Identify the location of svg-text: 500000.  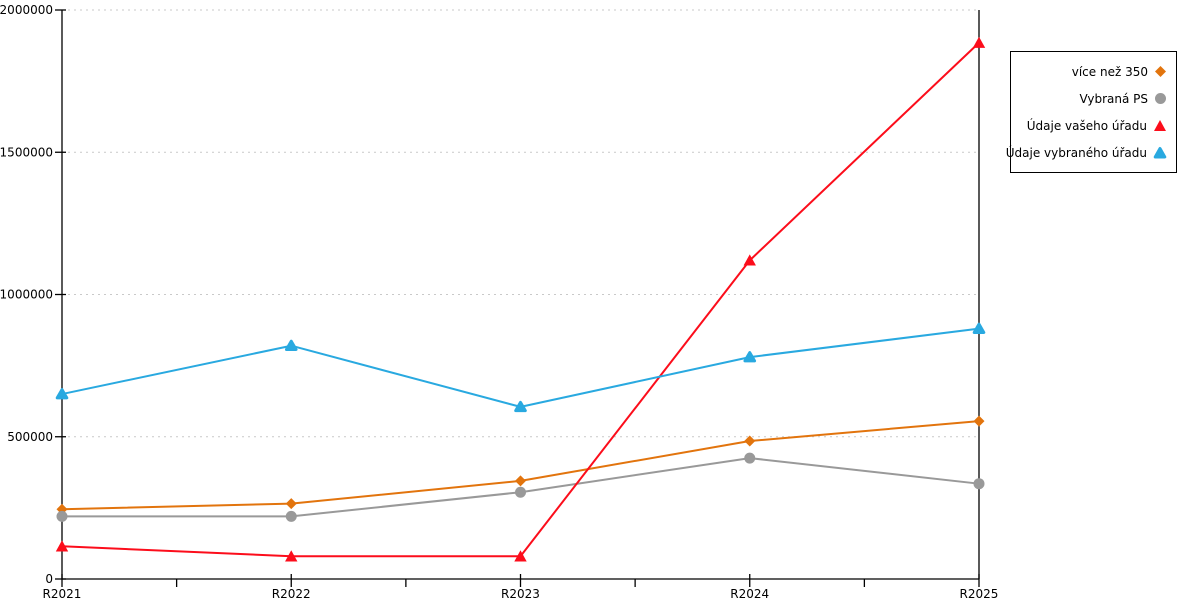
(30, 437).